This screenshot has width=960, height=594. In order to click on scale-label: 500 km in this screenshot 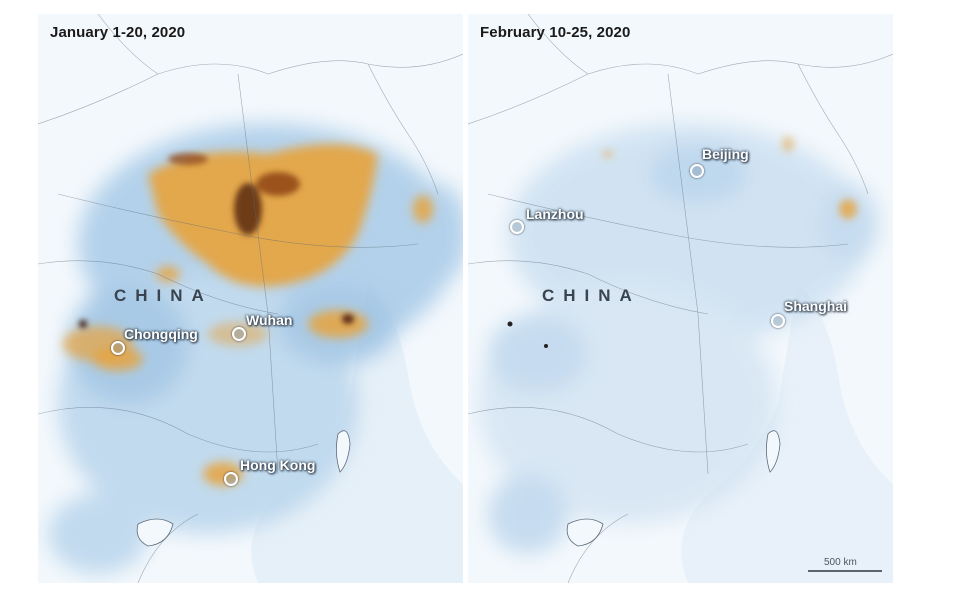, I will do `click(840, 562)`.